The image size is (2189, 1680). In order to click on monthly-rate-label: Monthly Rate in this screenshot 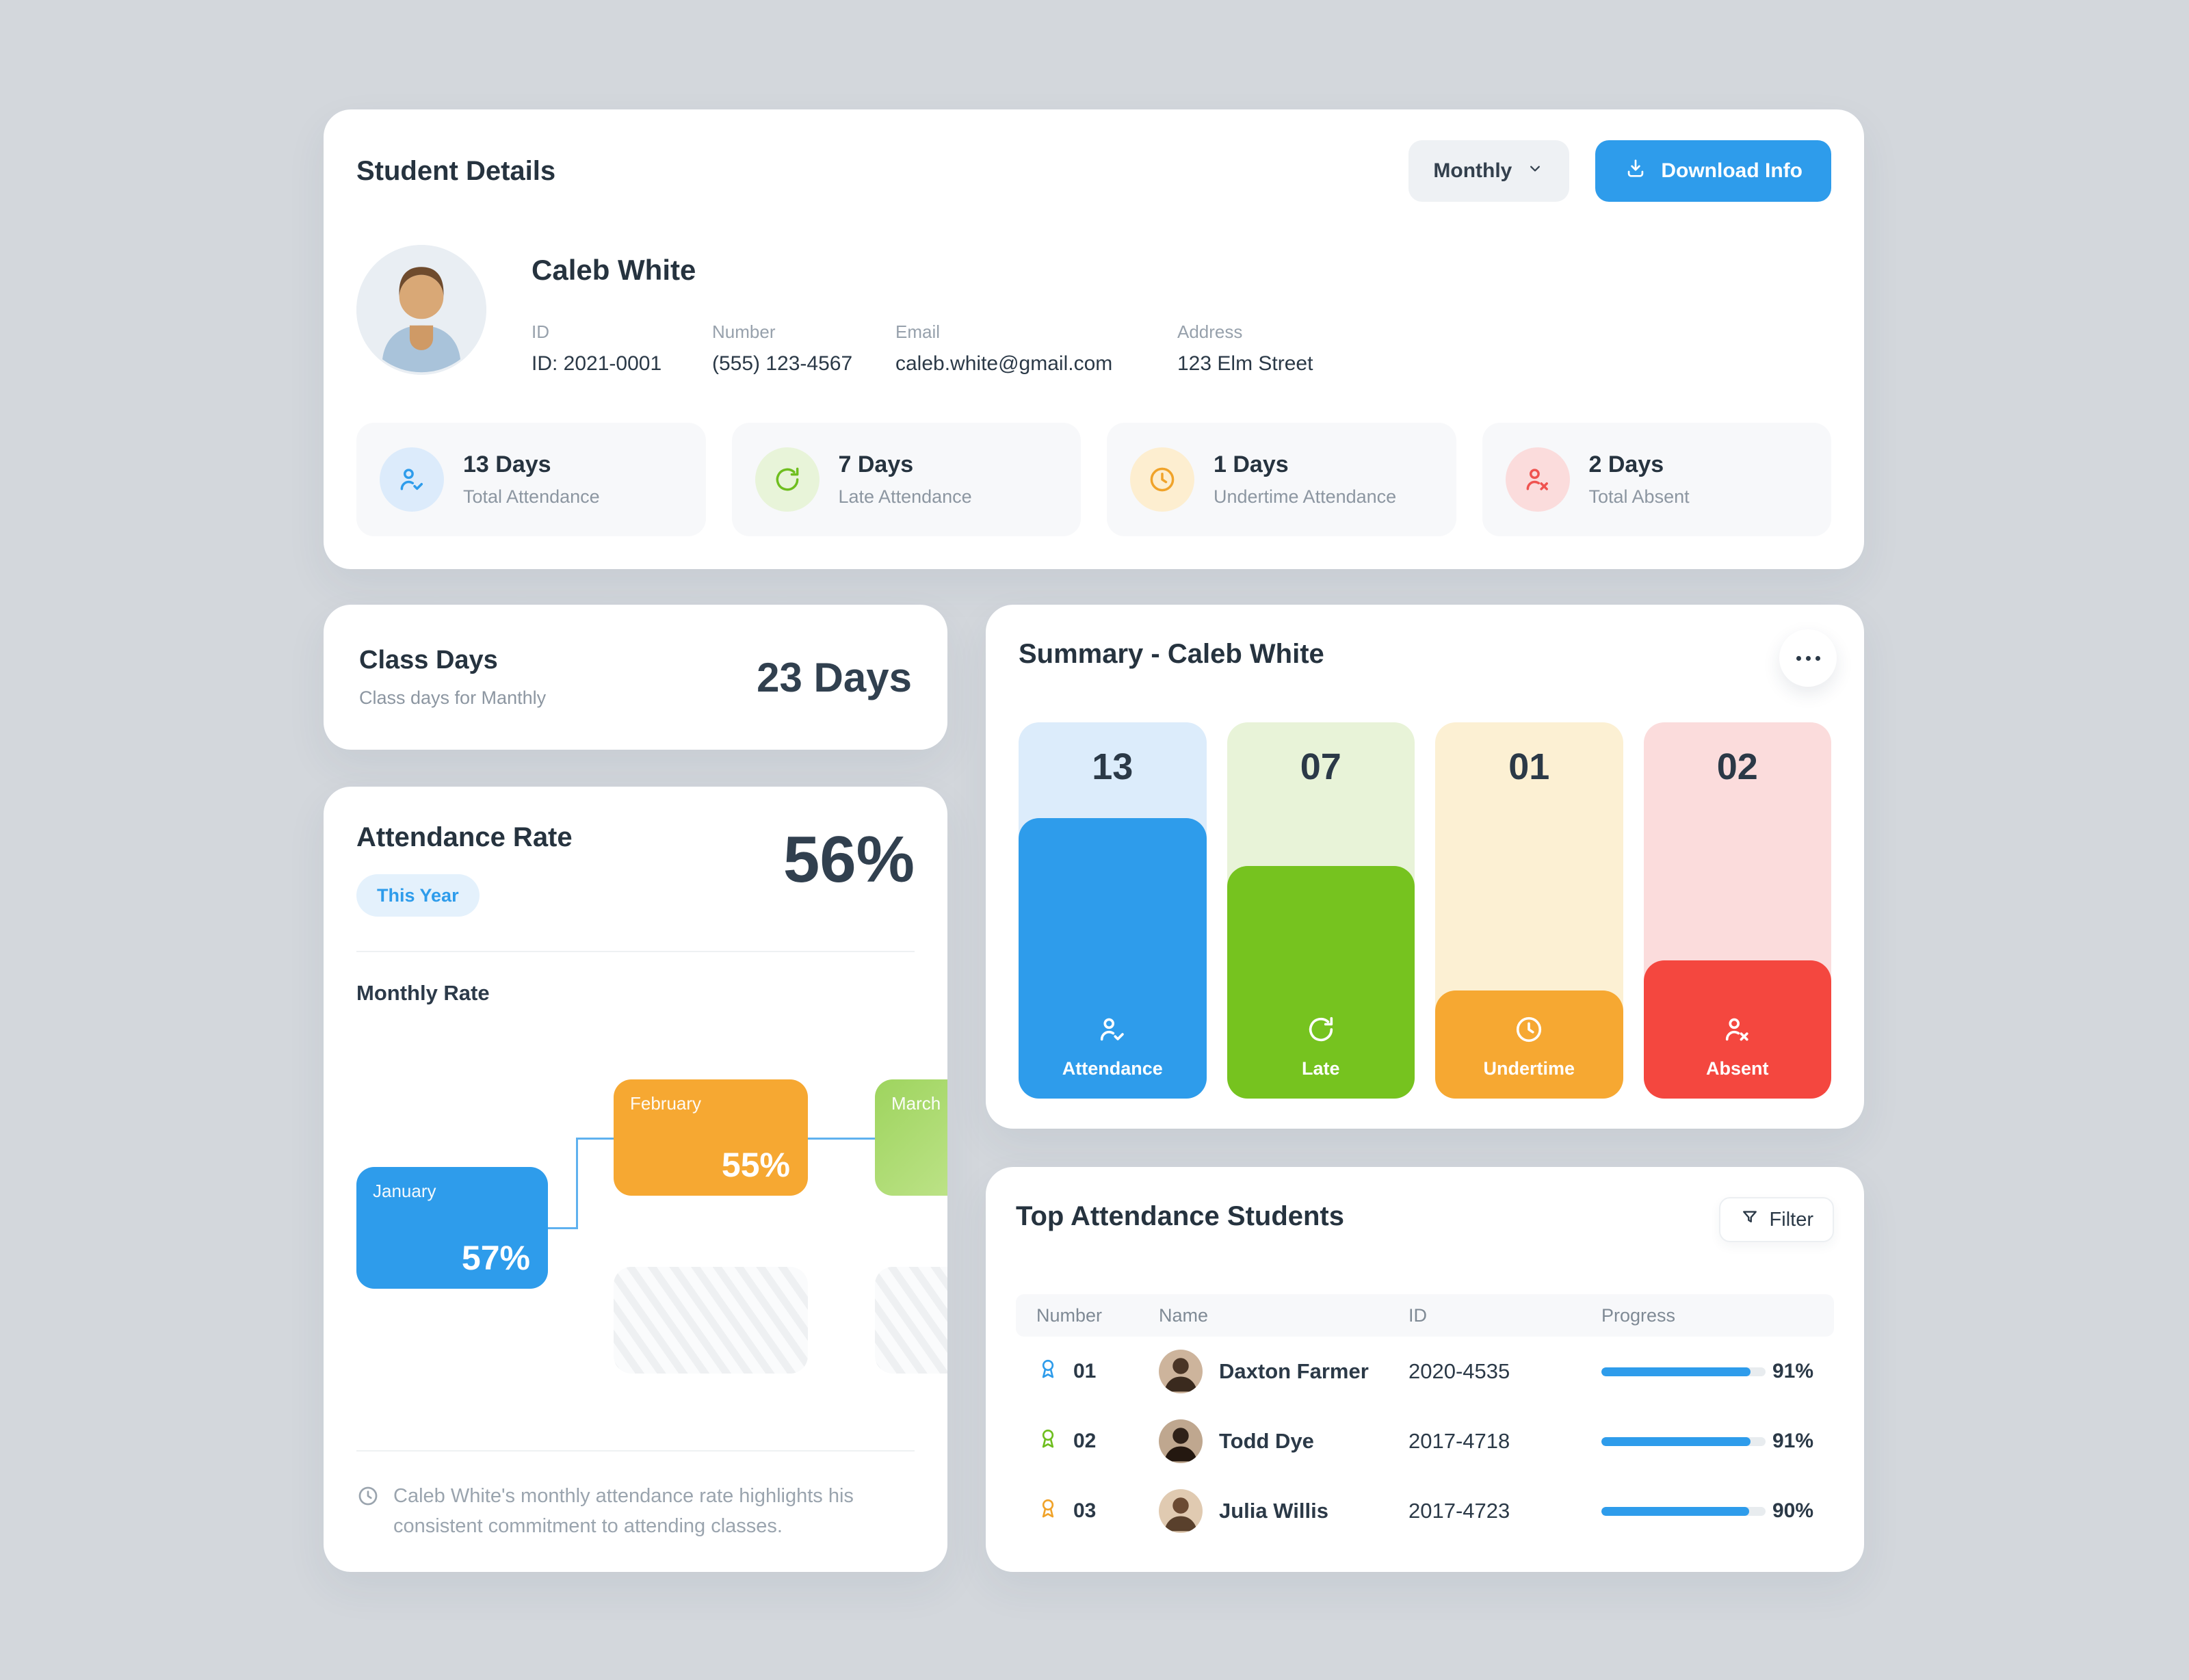, I will do `click(423, 993)`.